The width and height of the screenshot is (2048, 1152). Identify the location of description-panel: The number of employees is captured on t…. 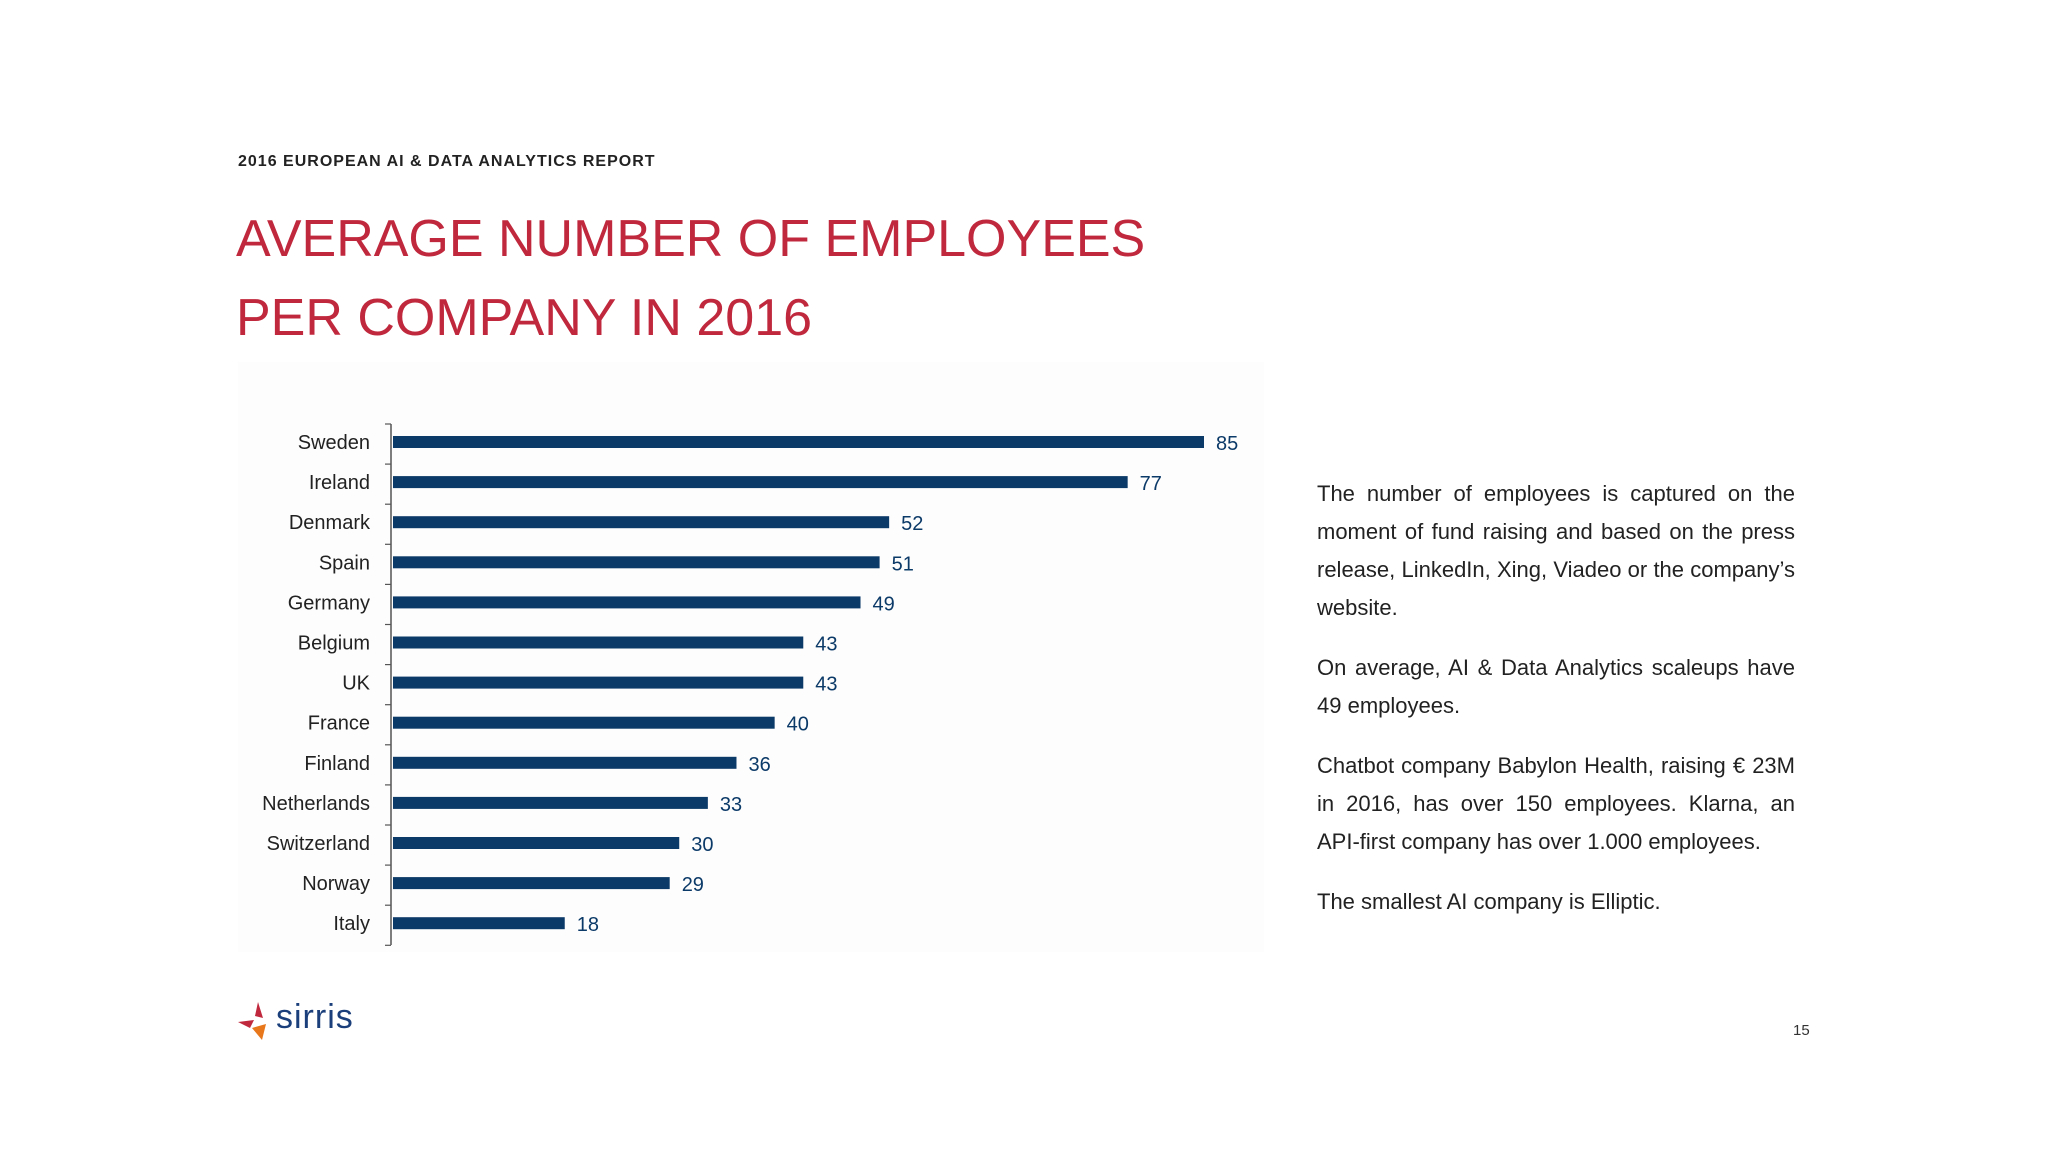
(1556, 709).